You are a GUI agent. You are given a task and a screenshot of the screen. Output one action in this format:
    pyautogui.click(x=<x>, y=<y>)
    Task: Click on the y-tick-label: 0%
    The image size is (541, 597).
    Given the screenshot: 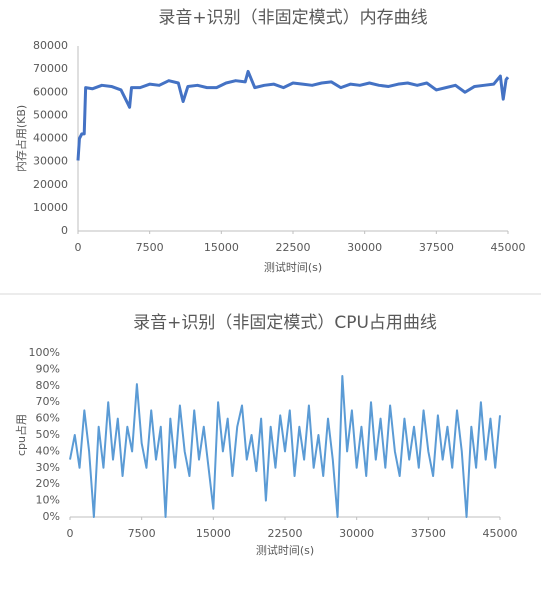 What is the action you would take?
    pyautogui.click(x=51, y=516)
    